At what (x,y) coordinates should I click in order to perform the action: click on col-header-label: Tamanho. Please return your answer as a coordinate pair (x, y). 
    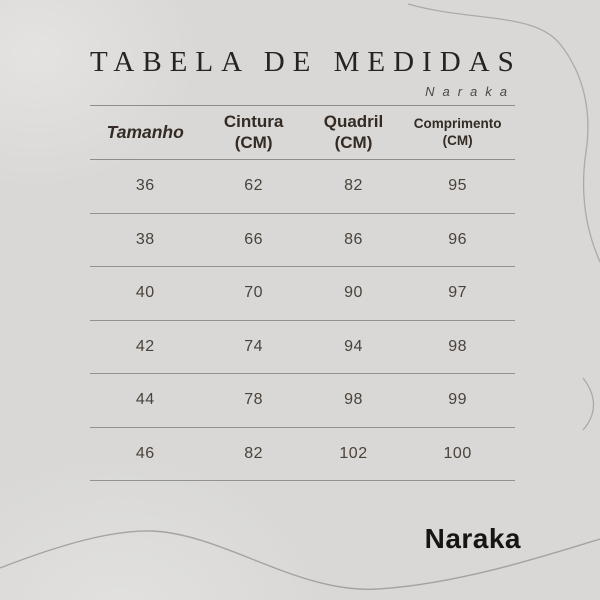
    Looking at the image, I should click on (145, 132).